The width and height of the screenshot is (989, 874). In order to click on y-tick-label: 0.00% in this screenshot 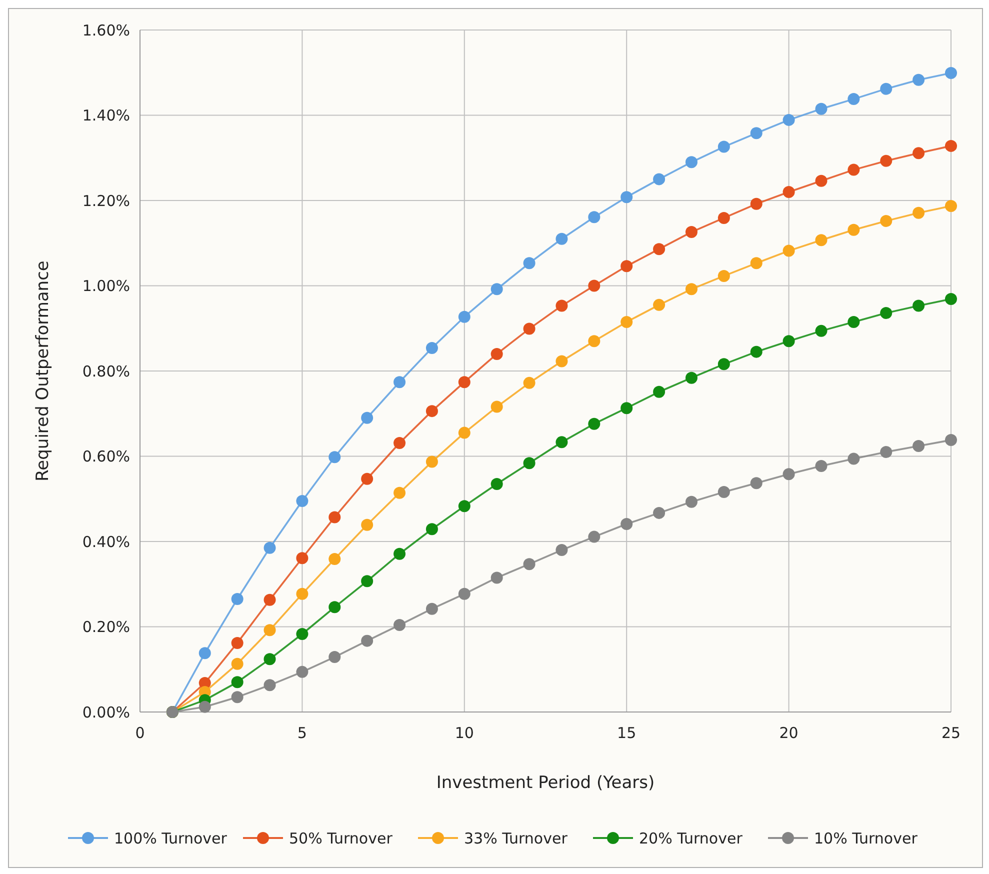, I will do `click(106, 712)`.